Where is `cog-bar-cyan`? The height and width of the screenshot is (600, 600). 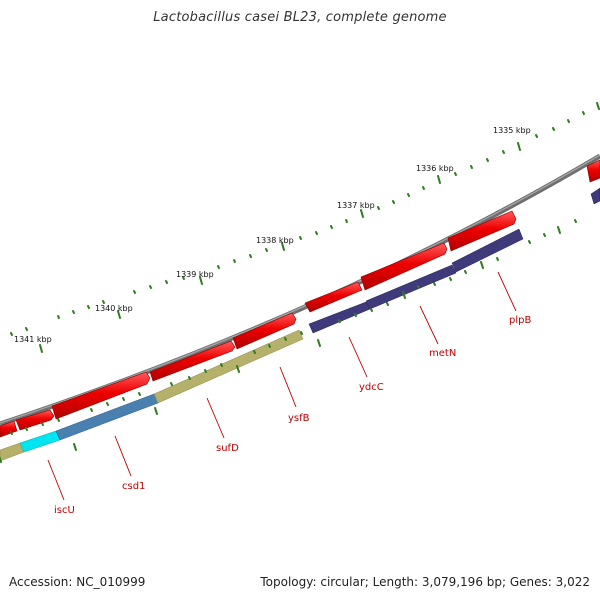
cog-bar-cyan is located at coordinates (40, 441).